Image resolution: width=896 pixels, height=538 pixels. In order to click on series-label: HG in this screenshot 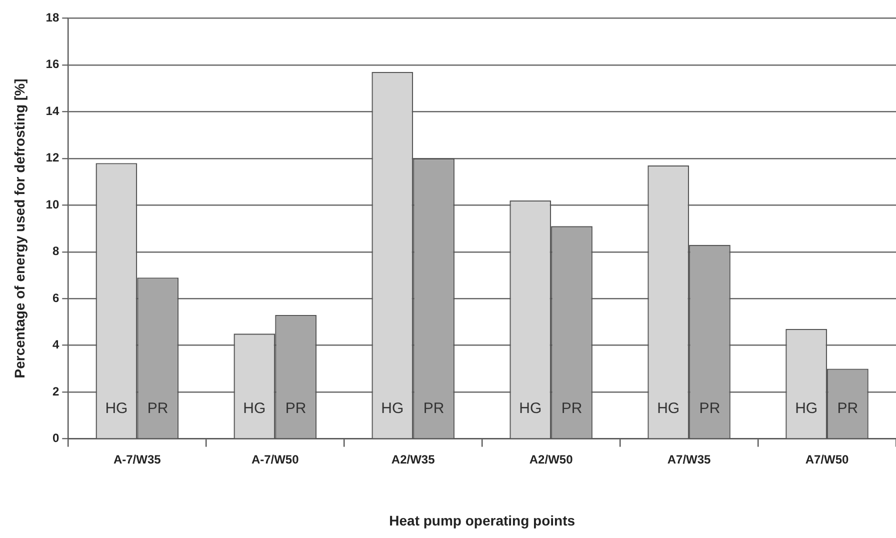, I will do `click(116, 408)`.